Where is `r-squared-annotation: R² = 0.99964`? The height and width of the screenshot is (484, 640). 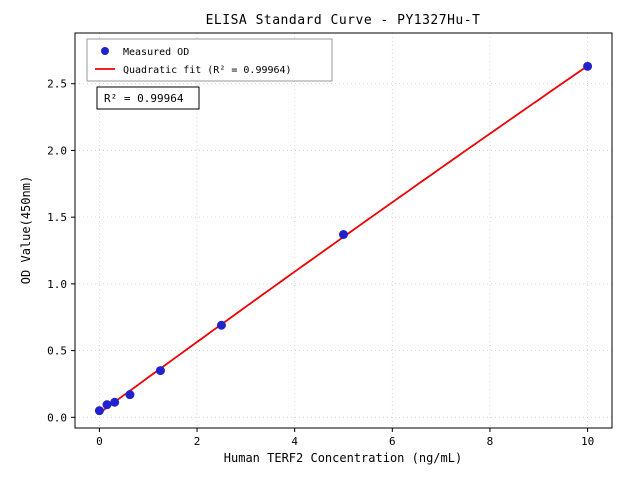 r-squared-annotation: R² = 0.99964 is located at coordinates (148, 98).